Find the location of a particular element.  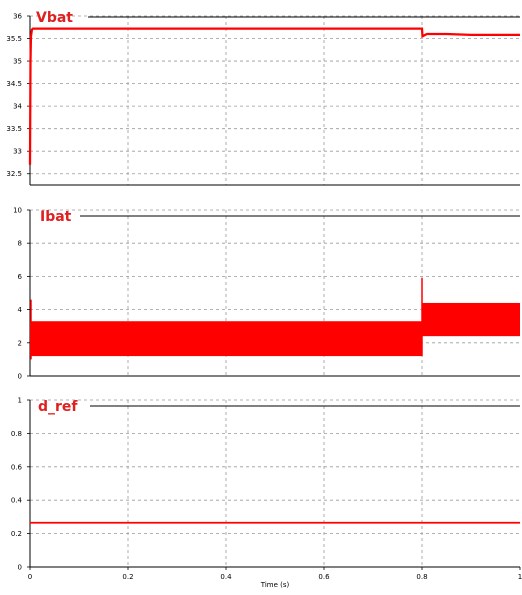

y-tick-label: 8 is located at coordinates (20, 244).